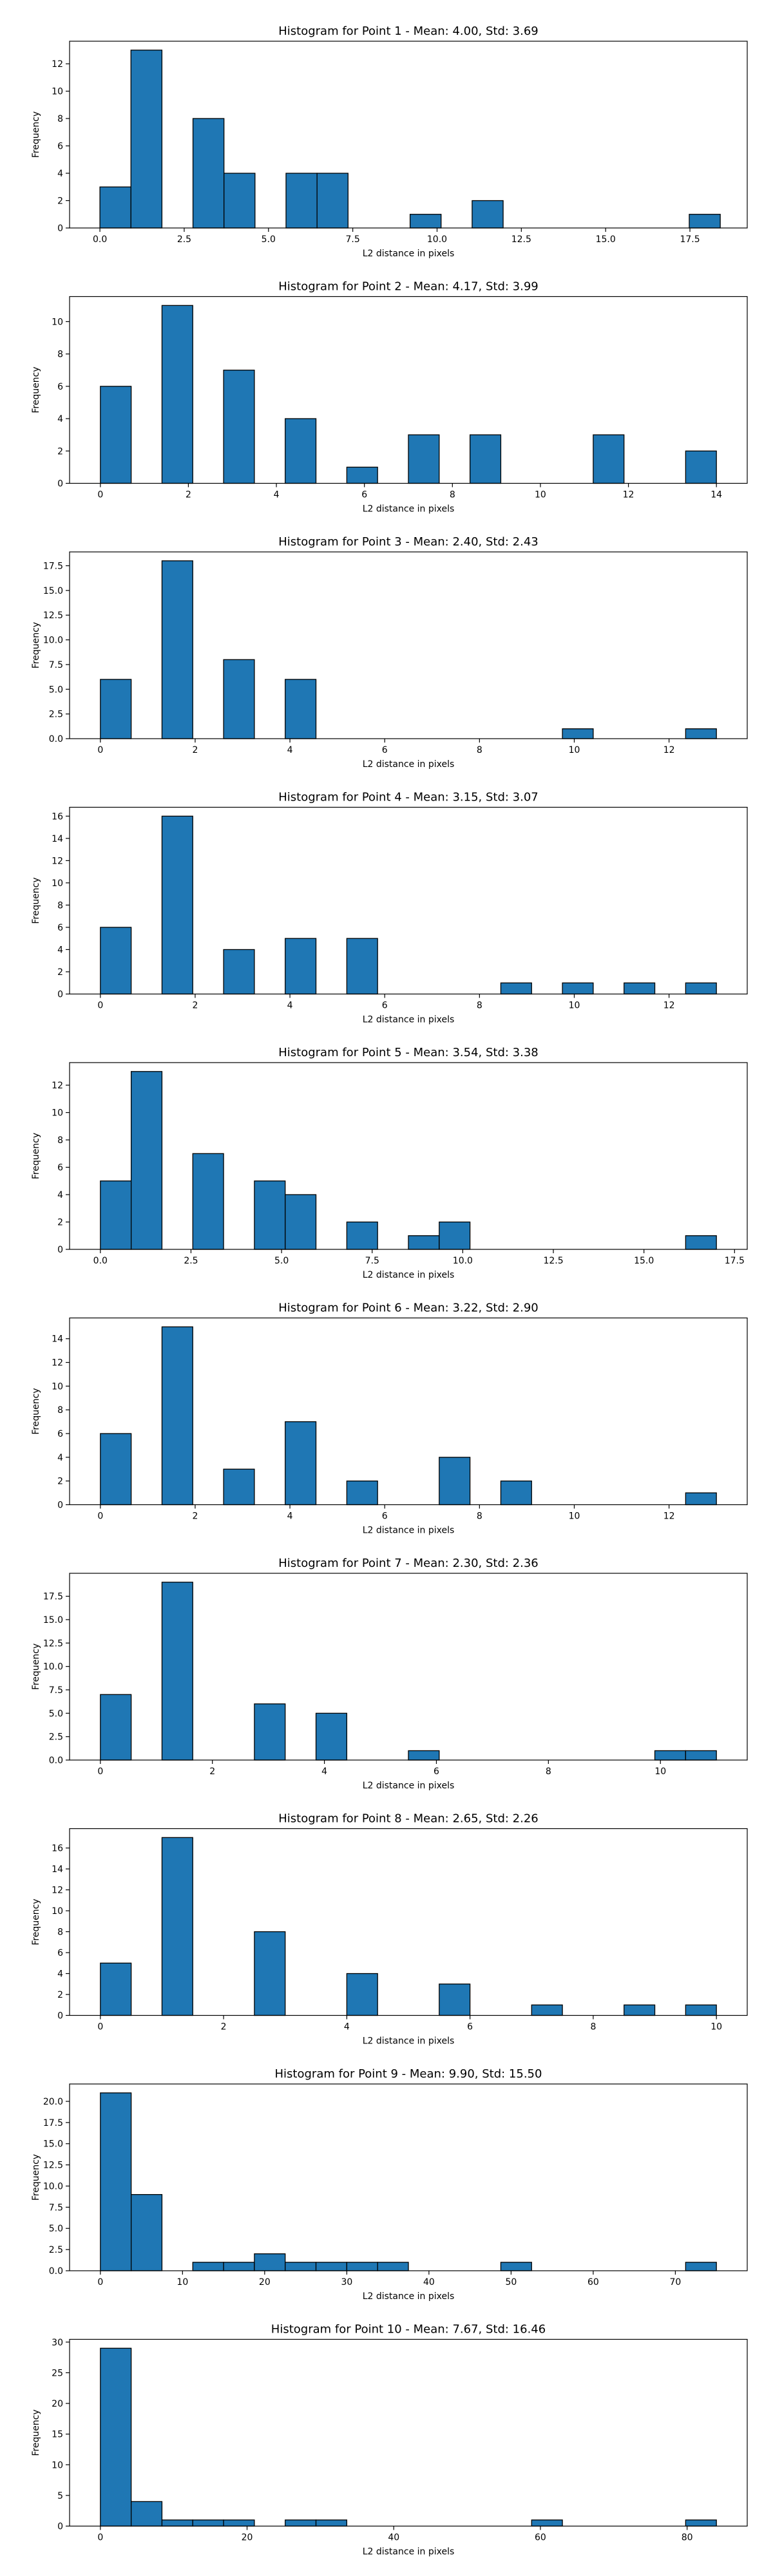 The height and width of the screenshot is (2576, 773). Describe the element at coordinates (479, 1516) in the screenshot. I see `x-tick-label: 8` at that location.